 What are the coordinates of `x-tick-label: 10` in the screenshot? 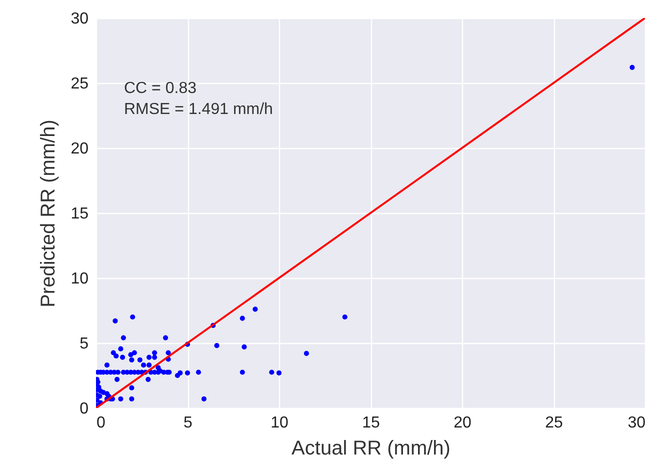 It's located at (279, 423).